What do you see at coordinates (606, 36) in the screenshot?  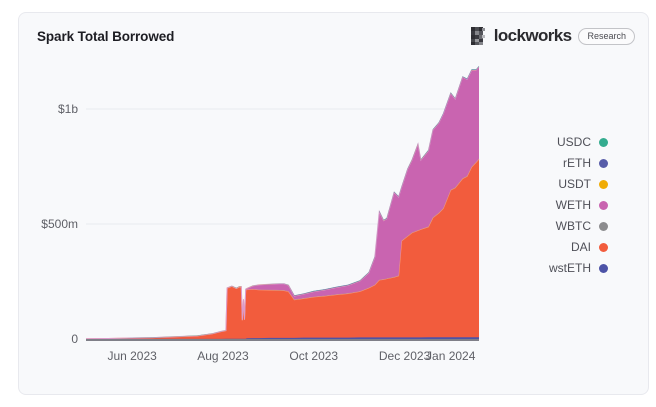 I see `research-badge: Research` at bounding box center [606, 36].